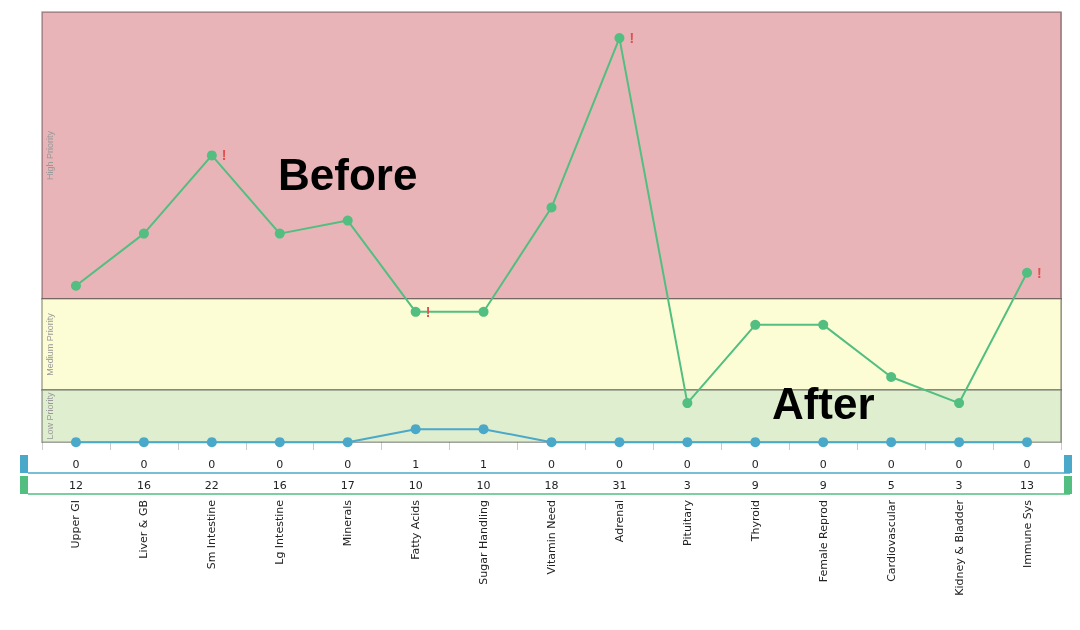 This screenshot has width=1080, height=630. What do you see at coordinates (619, 485) in the screenshot?
I see `data-label: 31` at bounding box center [619, 485].